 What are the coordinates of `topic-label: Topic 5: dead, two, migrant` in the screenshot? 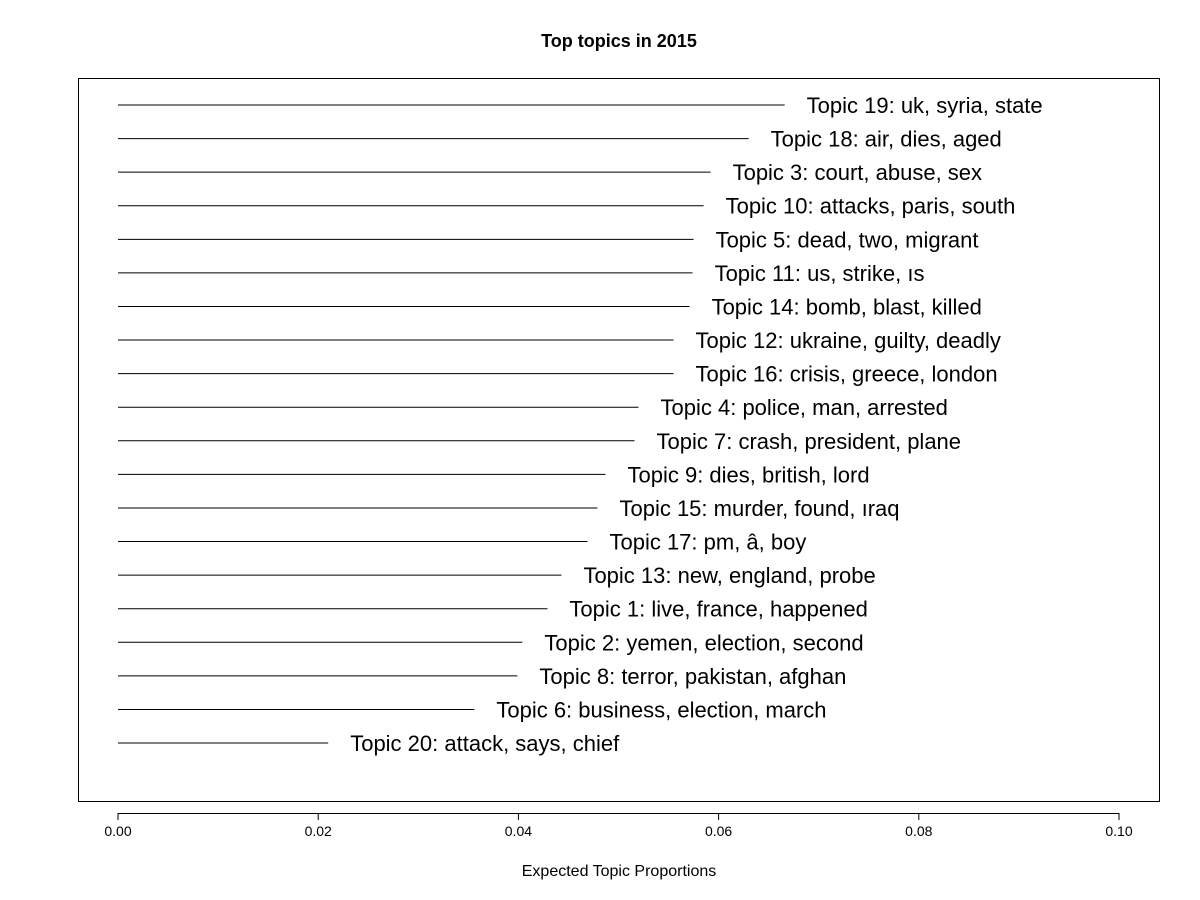 It's located at (847, 239).